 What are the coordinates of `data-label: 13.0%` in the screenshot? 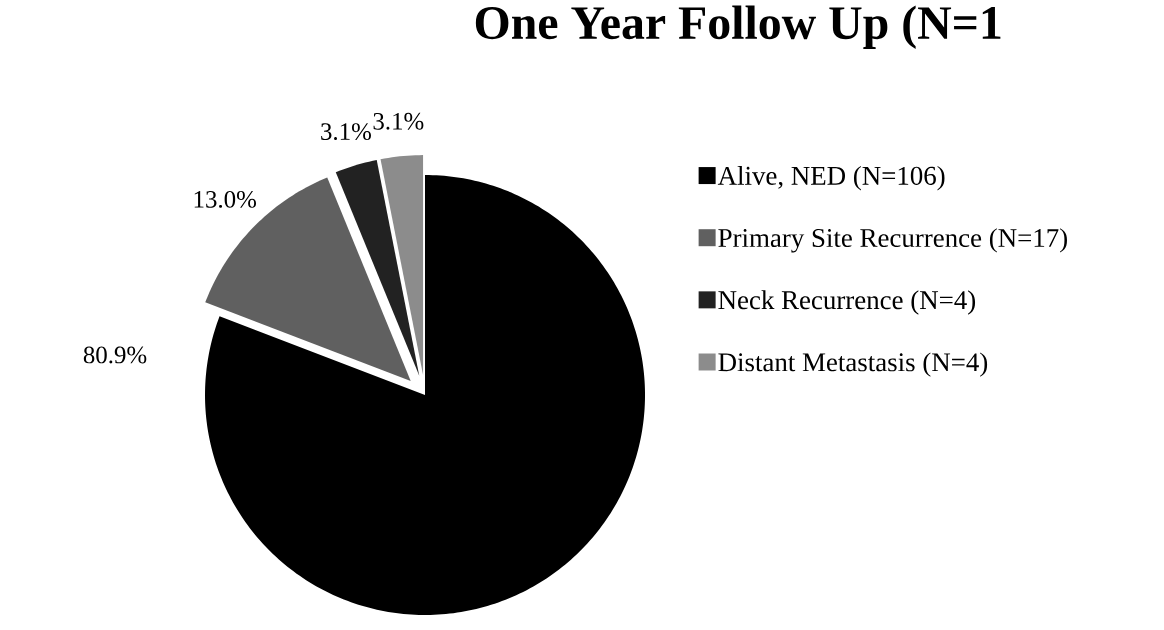 It's located at (225, 199).